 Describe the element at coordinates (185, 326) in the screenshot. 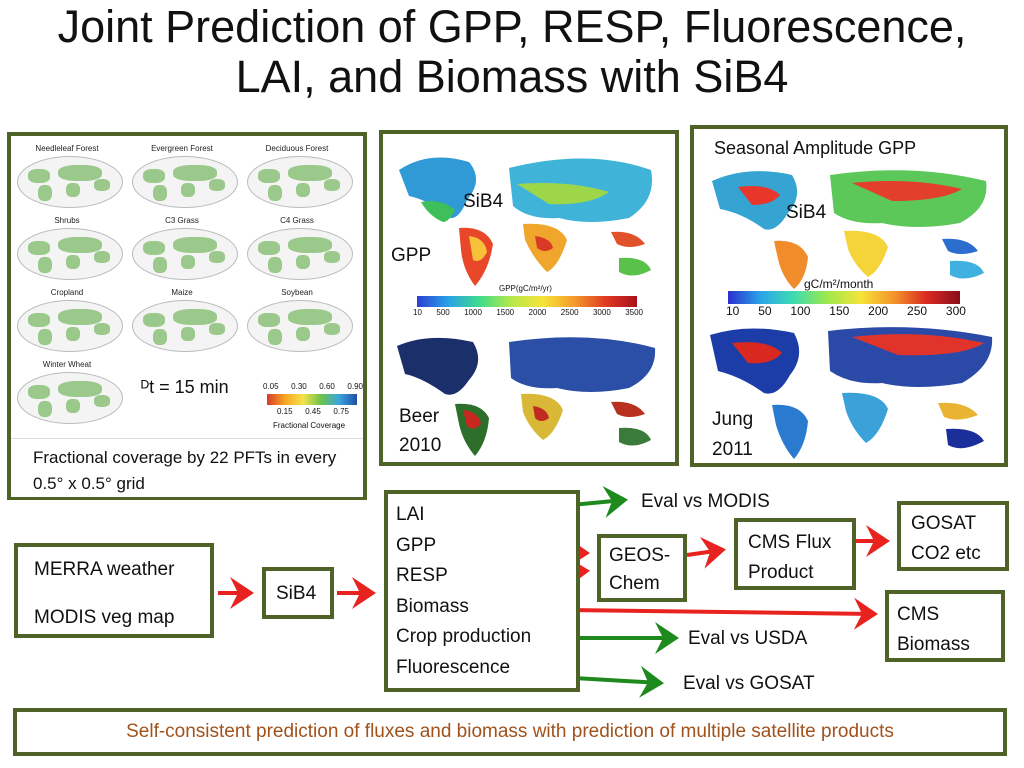

I see `pft-map-maize` at that location.